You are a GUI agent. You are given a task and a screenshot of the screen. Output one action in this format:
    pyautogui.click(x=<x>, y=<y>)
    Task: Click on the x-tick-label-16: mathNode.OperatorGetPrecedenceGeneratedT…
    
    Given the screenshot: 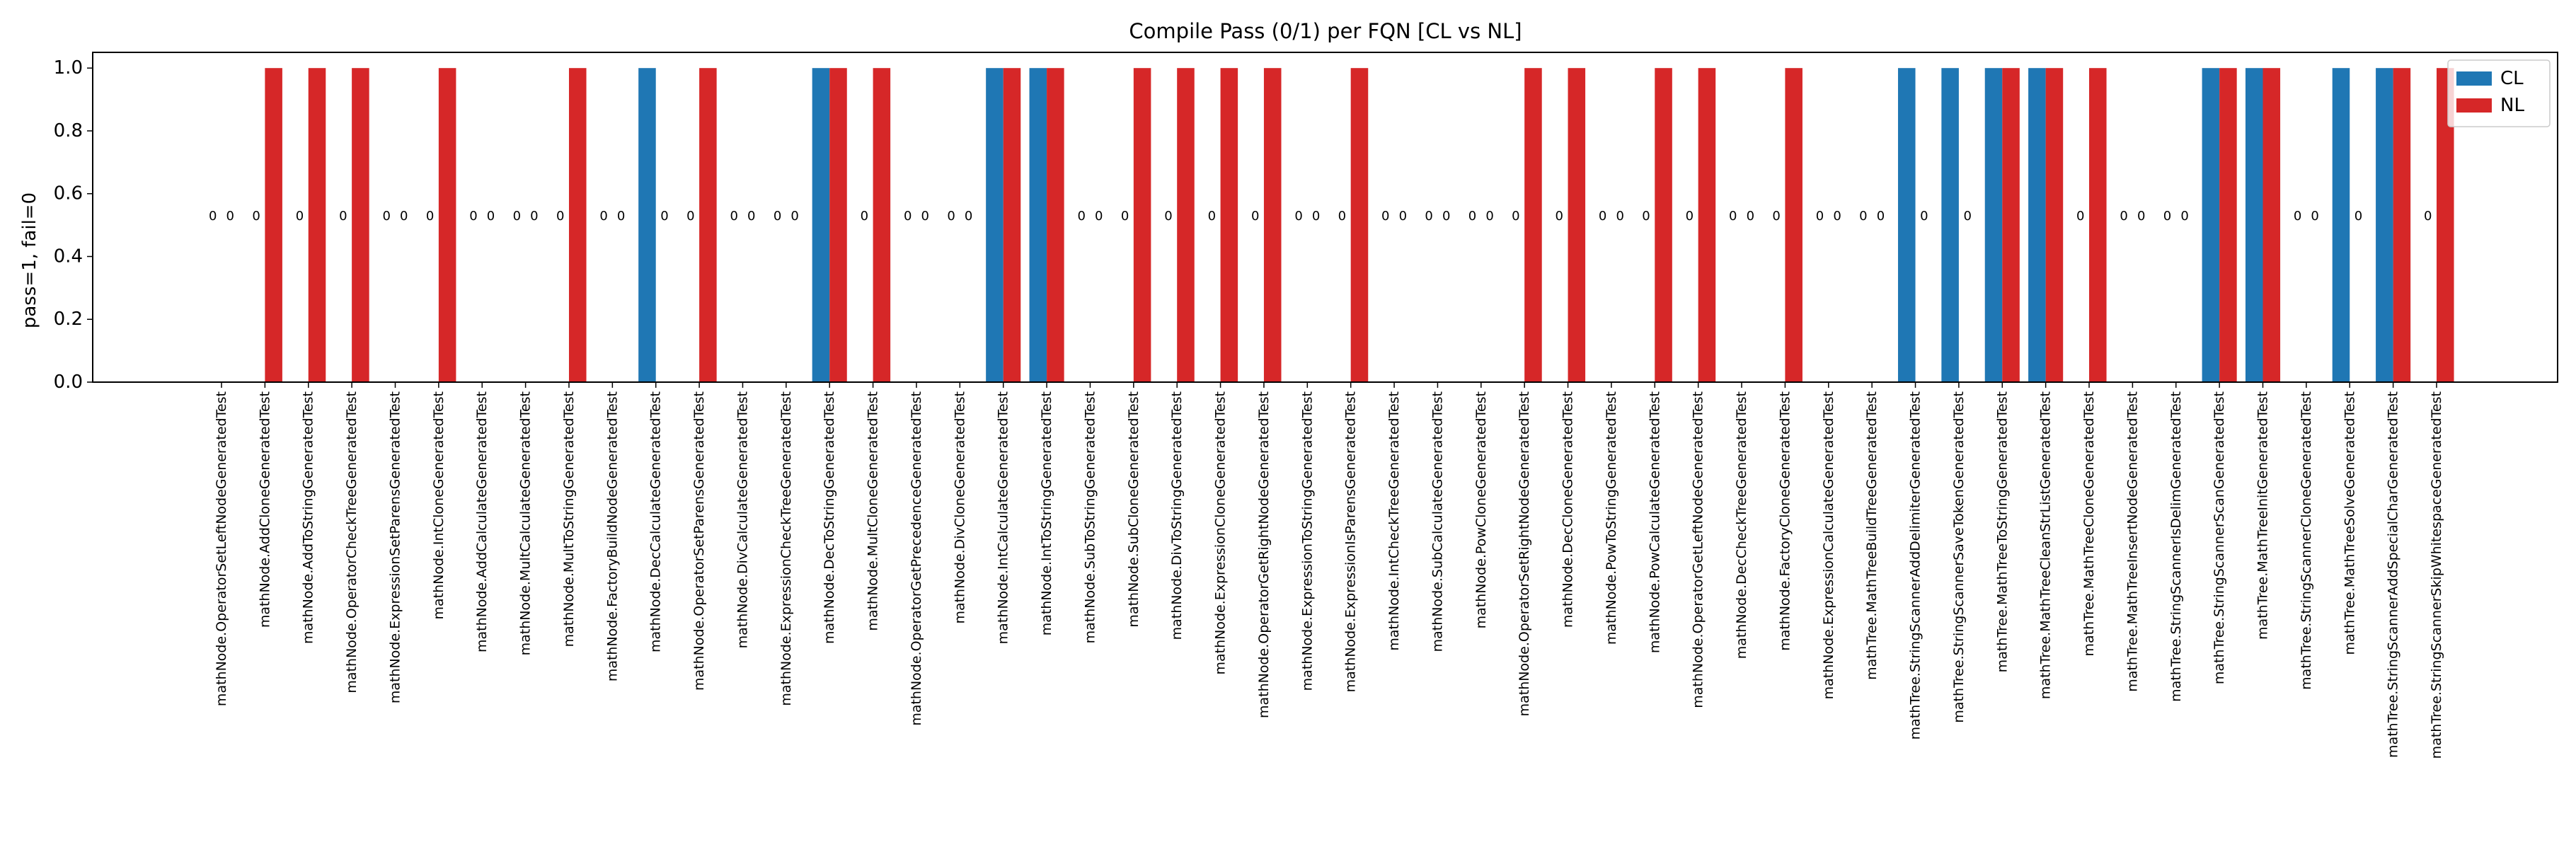 What is the action you would take?
    pyautogui.click(x=917, y=558)
    